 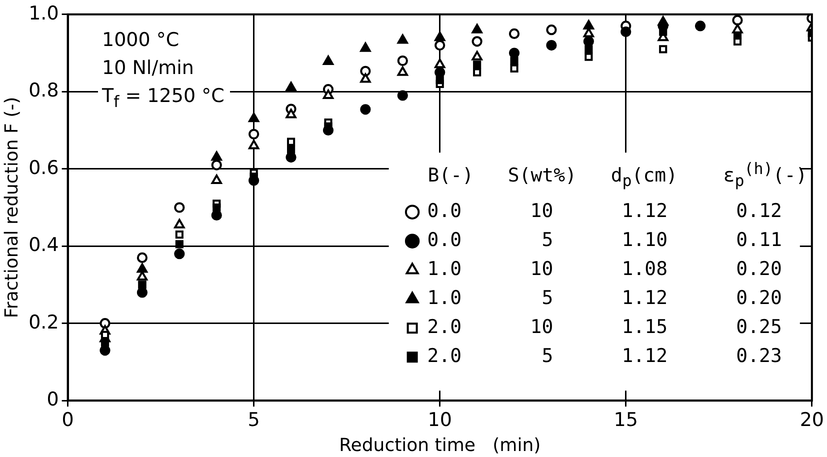 What do you see at coordinates (52, 399) in the screenshot?
I see `y-tick-label: 0` at bounding box center [52, 399].